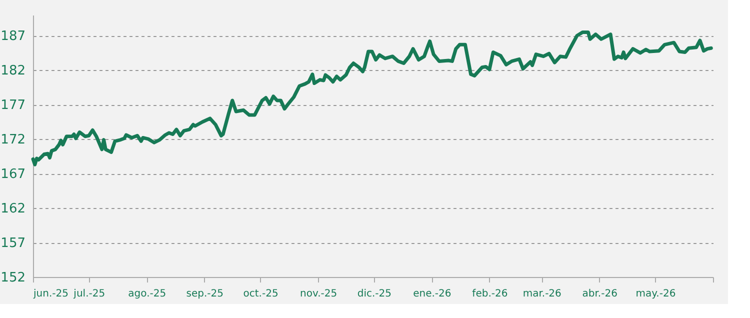 The image size is (750, 318). What do you see at coordinates (13, 106) in the screenshot?
I see `y-tick-label: 177` at bounding box center [13, 106].